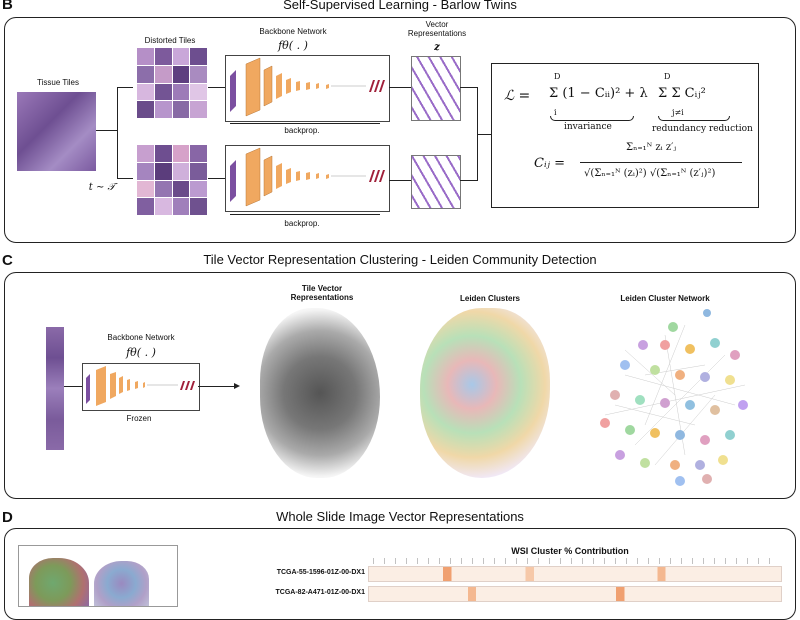  Describe the element at coordinates (56, 131) in the screenshot. I see `tissue-tile-image` at that location.